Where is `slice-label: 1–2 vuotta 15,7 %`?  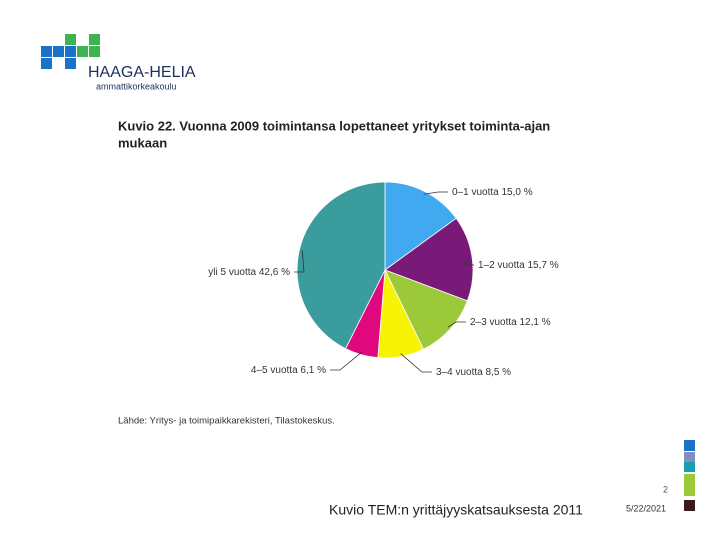
slice-label: 1–2 vuotta 15,7 % is located at coordinates (518, 265).